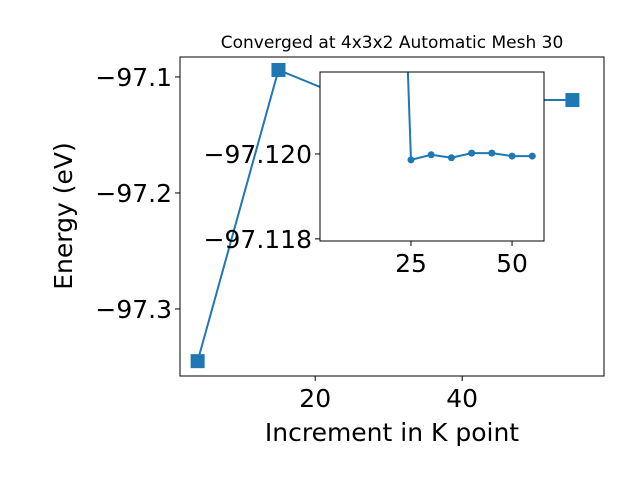  I want to click on axes-frame, so click(432, 156).